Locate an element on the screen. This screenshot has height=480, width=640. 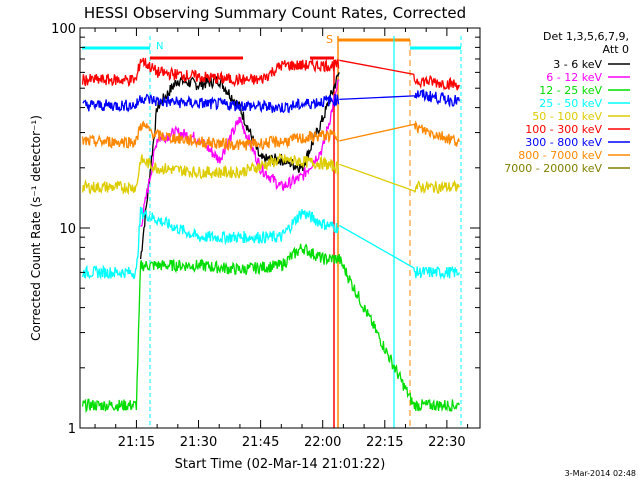
legend-label-6-12-kev: 6 - 12 keV is located at coordinates (574, 77).